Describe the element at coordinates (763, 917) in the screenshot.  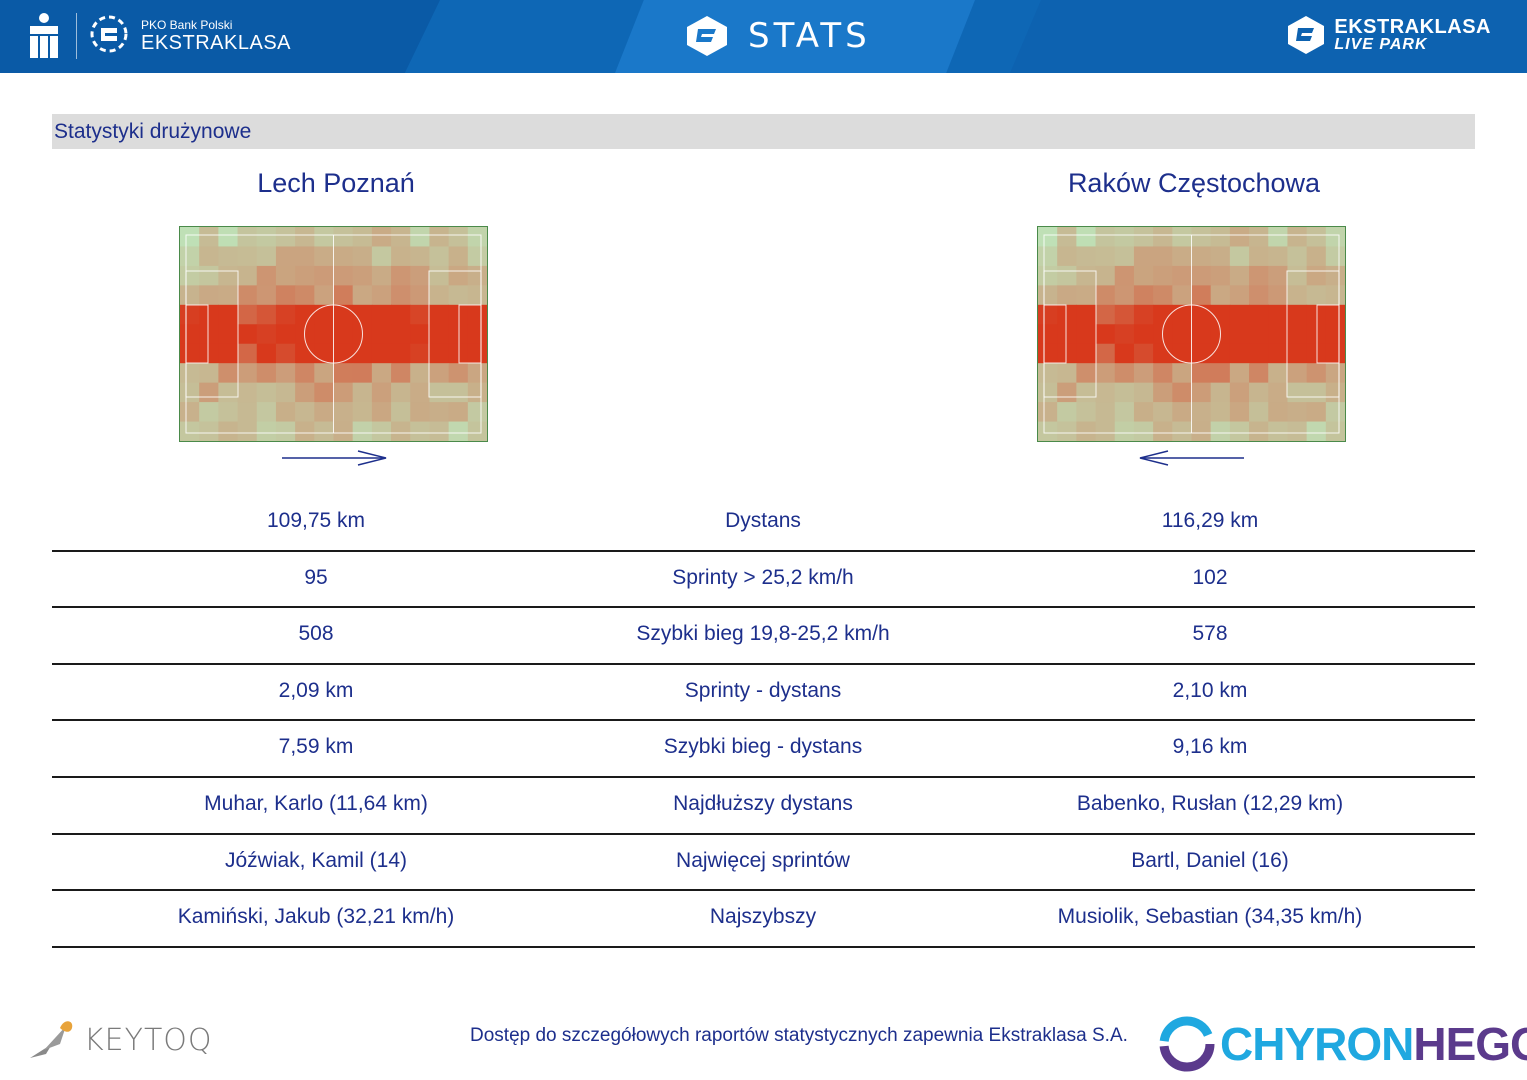
I see `stat-label: Najszybszy` at that location.